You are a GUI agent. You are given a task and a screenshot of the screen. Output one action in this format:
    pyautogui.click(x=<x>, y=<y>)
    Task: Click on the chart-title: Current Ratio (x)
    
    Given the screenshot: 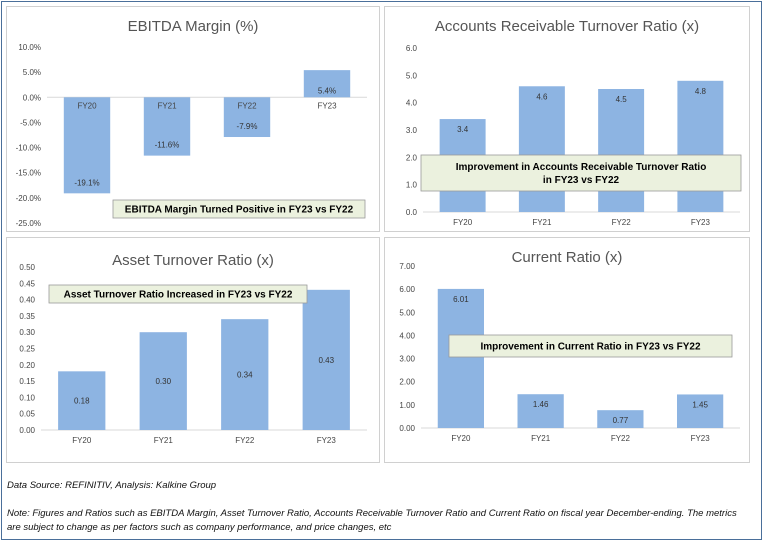 What is the action you would take?
    pyautogui.click(x=567, y=257)
    